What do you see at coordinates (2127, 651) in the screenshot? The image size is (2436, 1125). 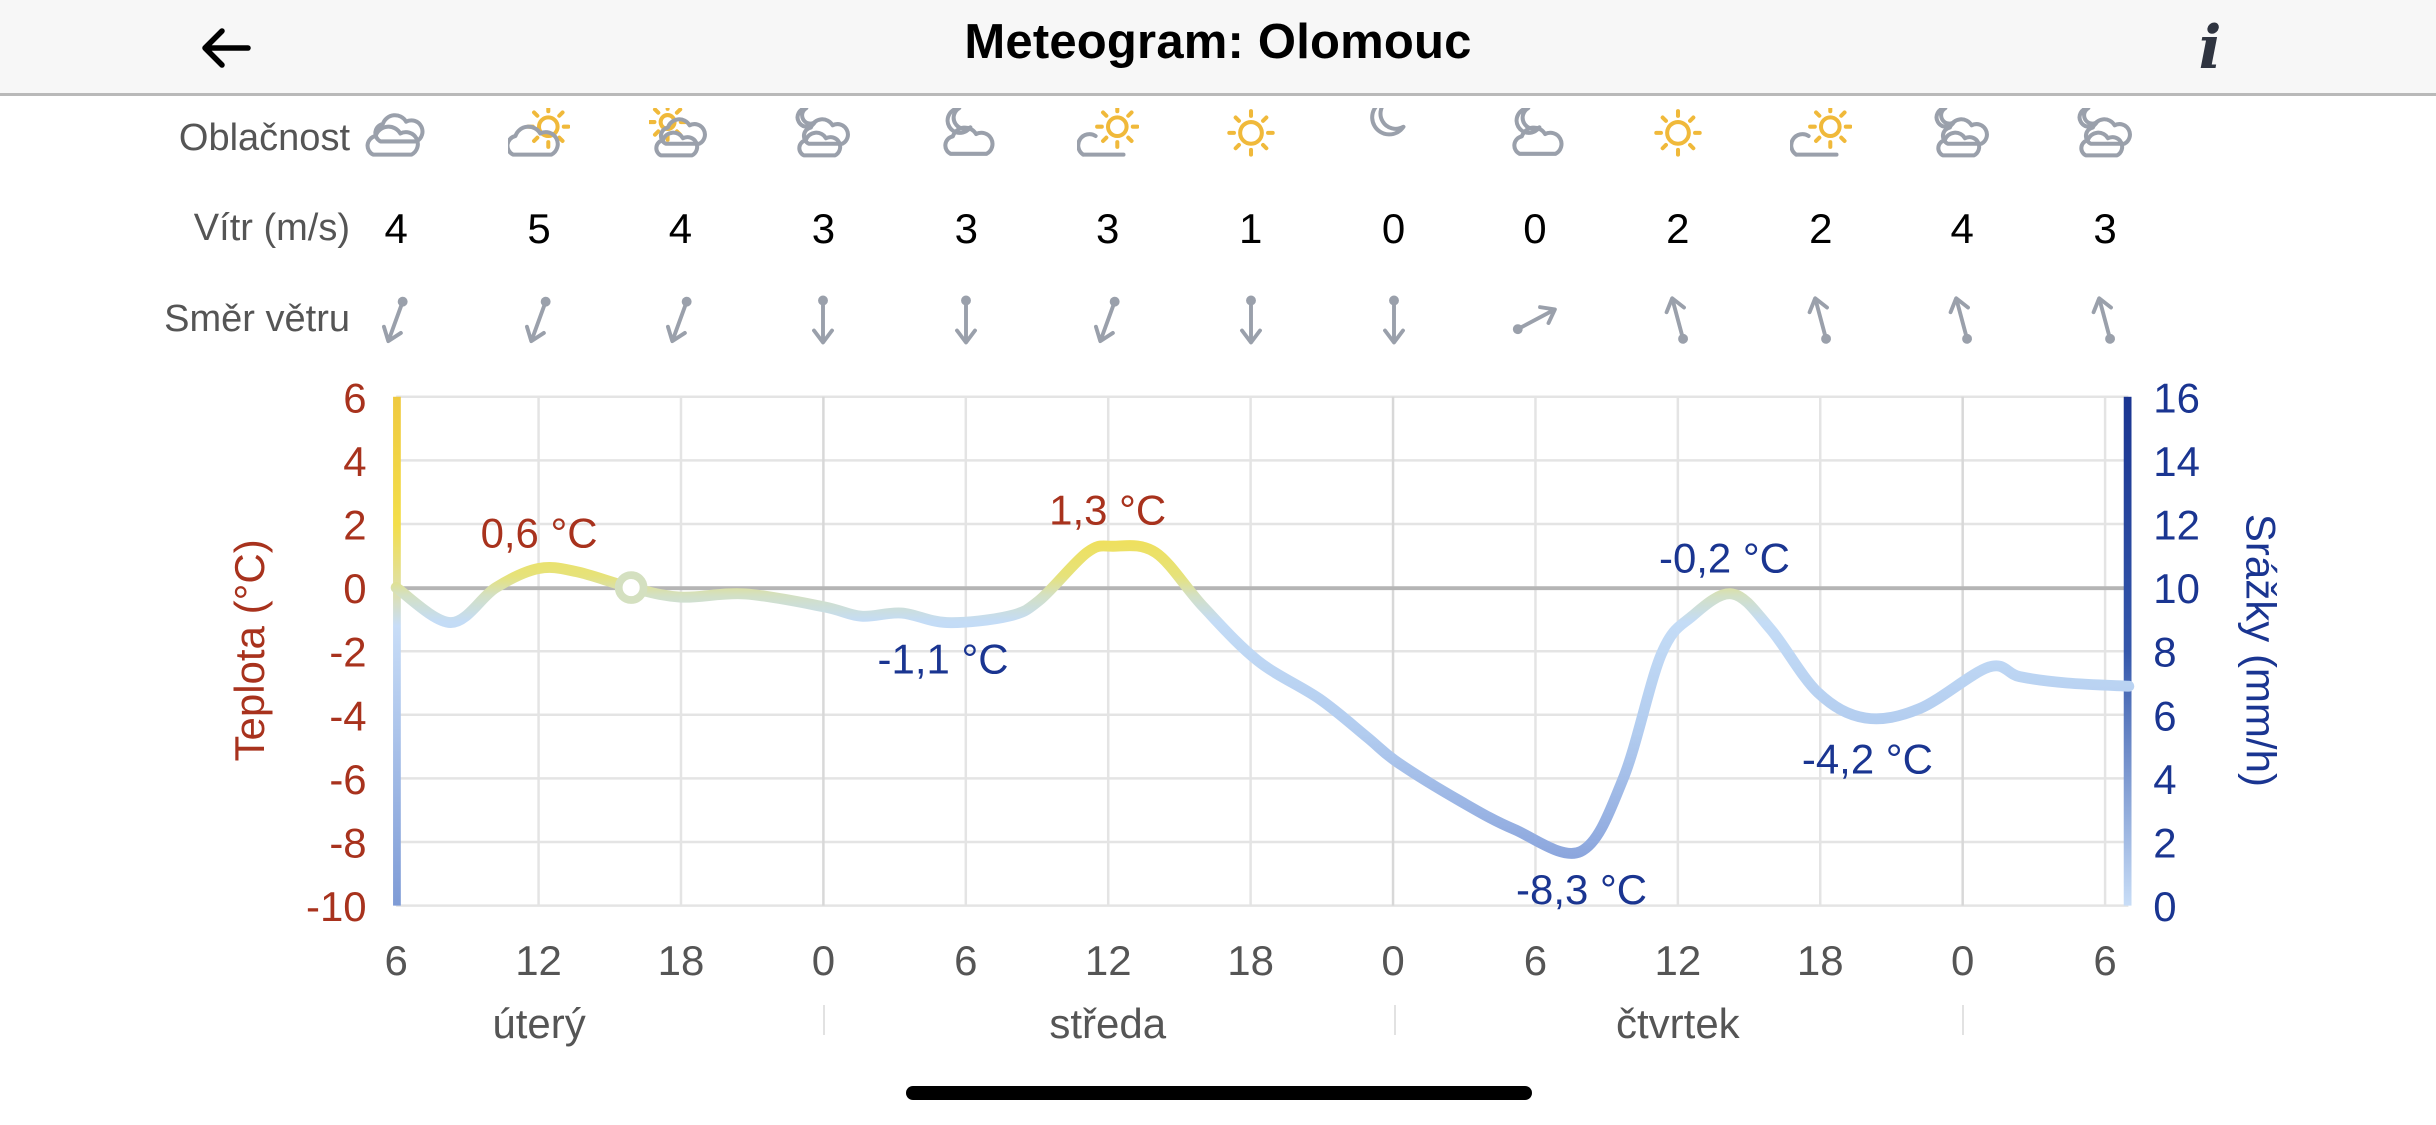 I see `precipitation-axis-bar` at bounding box center [2127, 651].